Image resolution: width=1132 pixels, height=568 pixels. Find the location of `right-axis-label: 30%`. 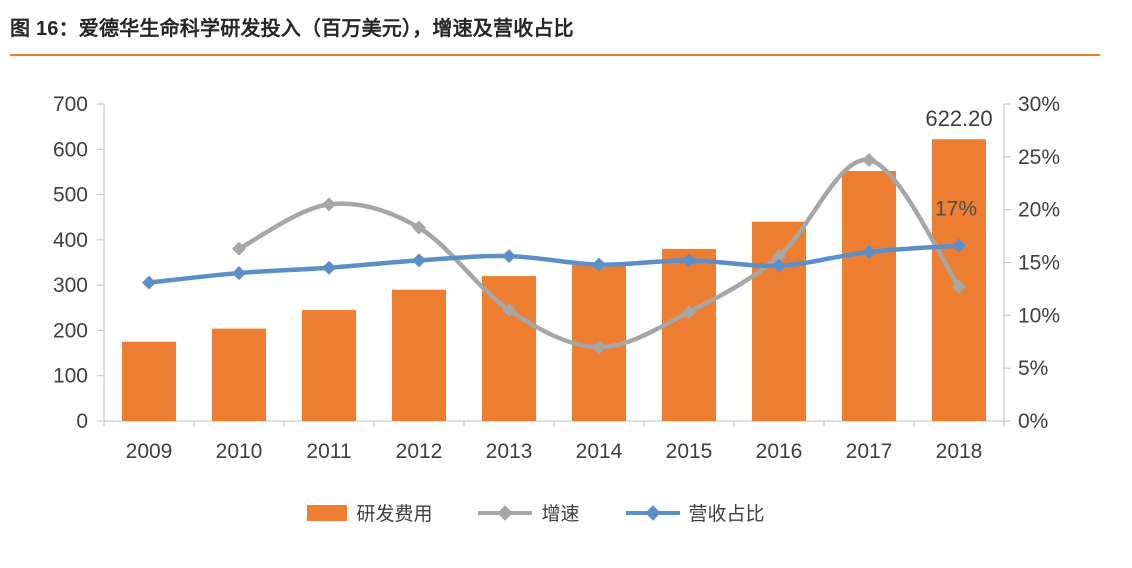

right-axis-label: 30% is located at coordinates (1039, 104).